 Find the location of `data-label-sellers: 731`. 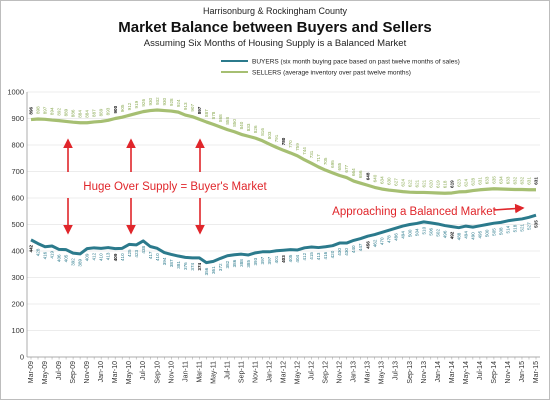

data-label-sellers: 731 is located at coordinates (311, 154).